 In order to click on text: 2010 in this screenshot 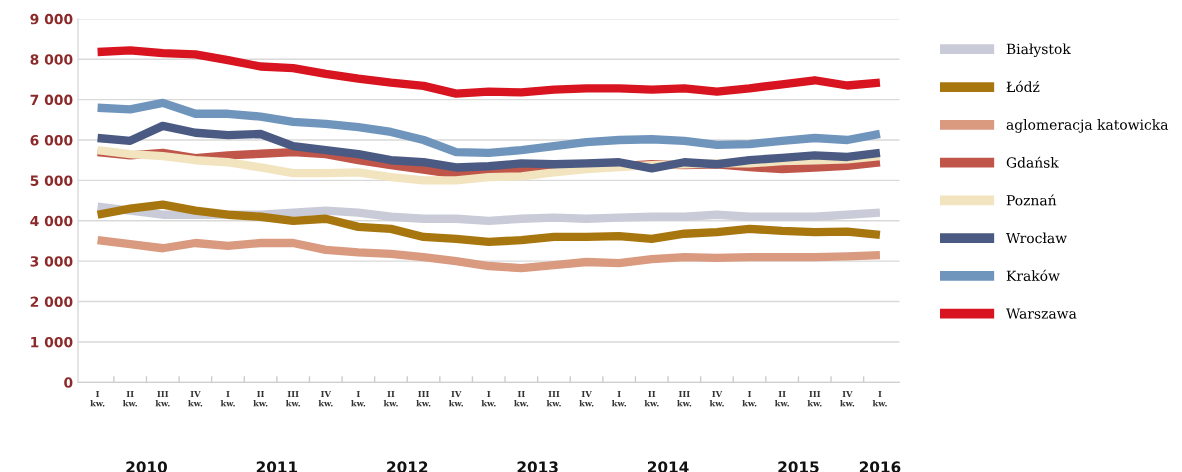, I will do `click(146, 466)`.